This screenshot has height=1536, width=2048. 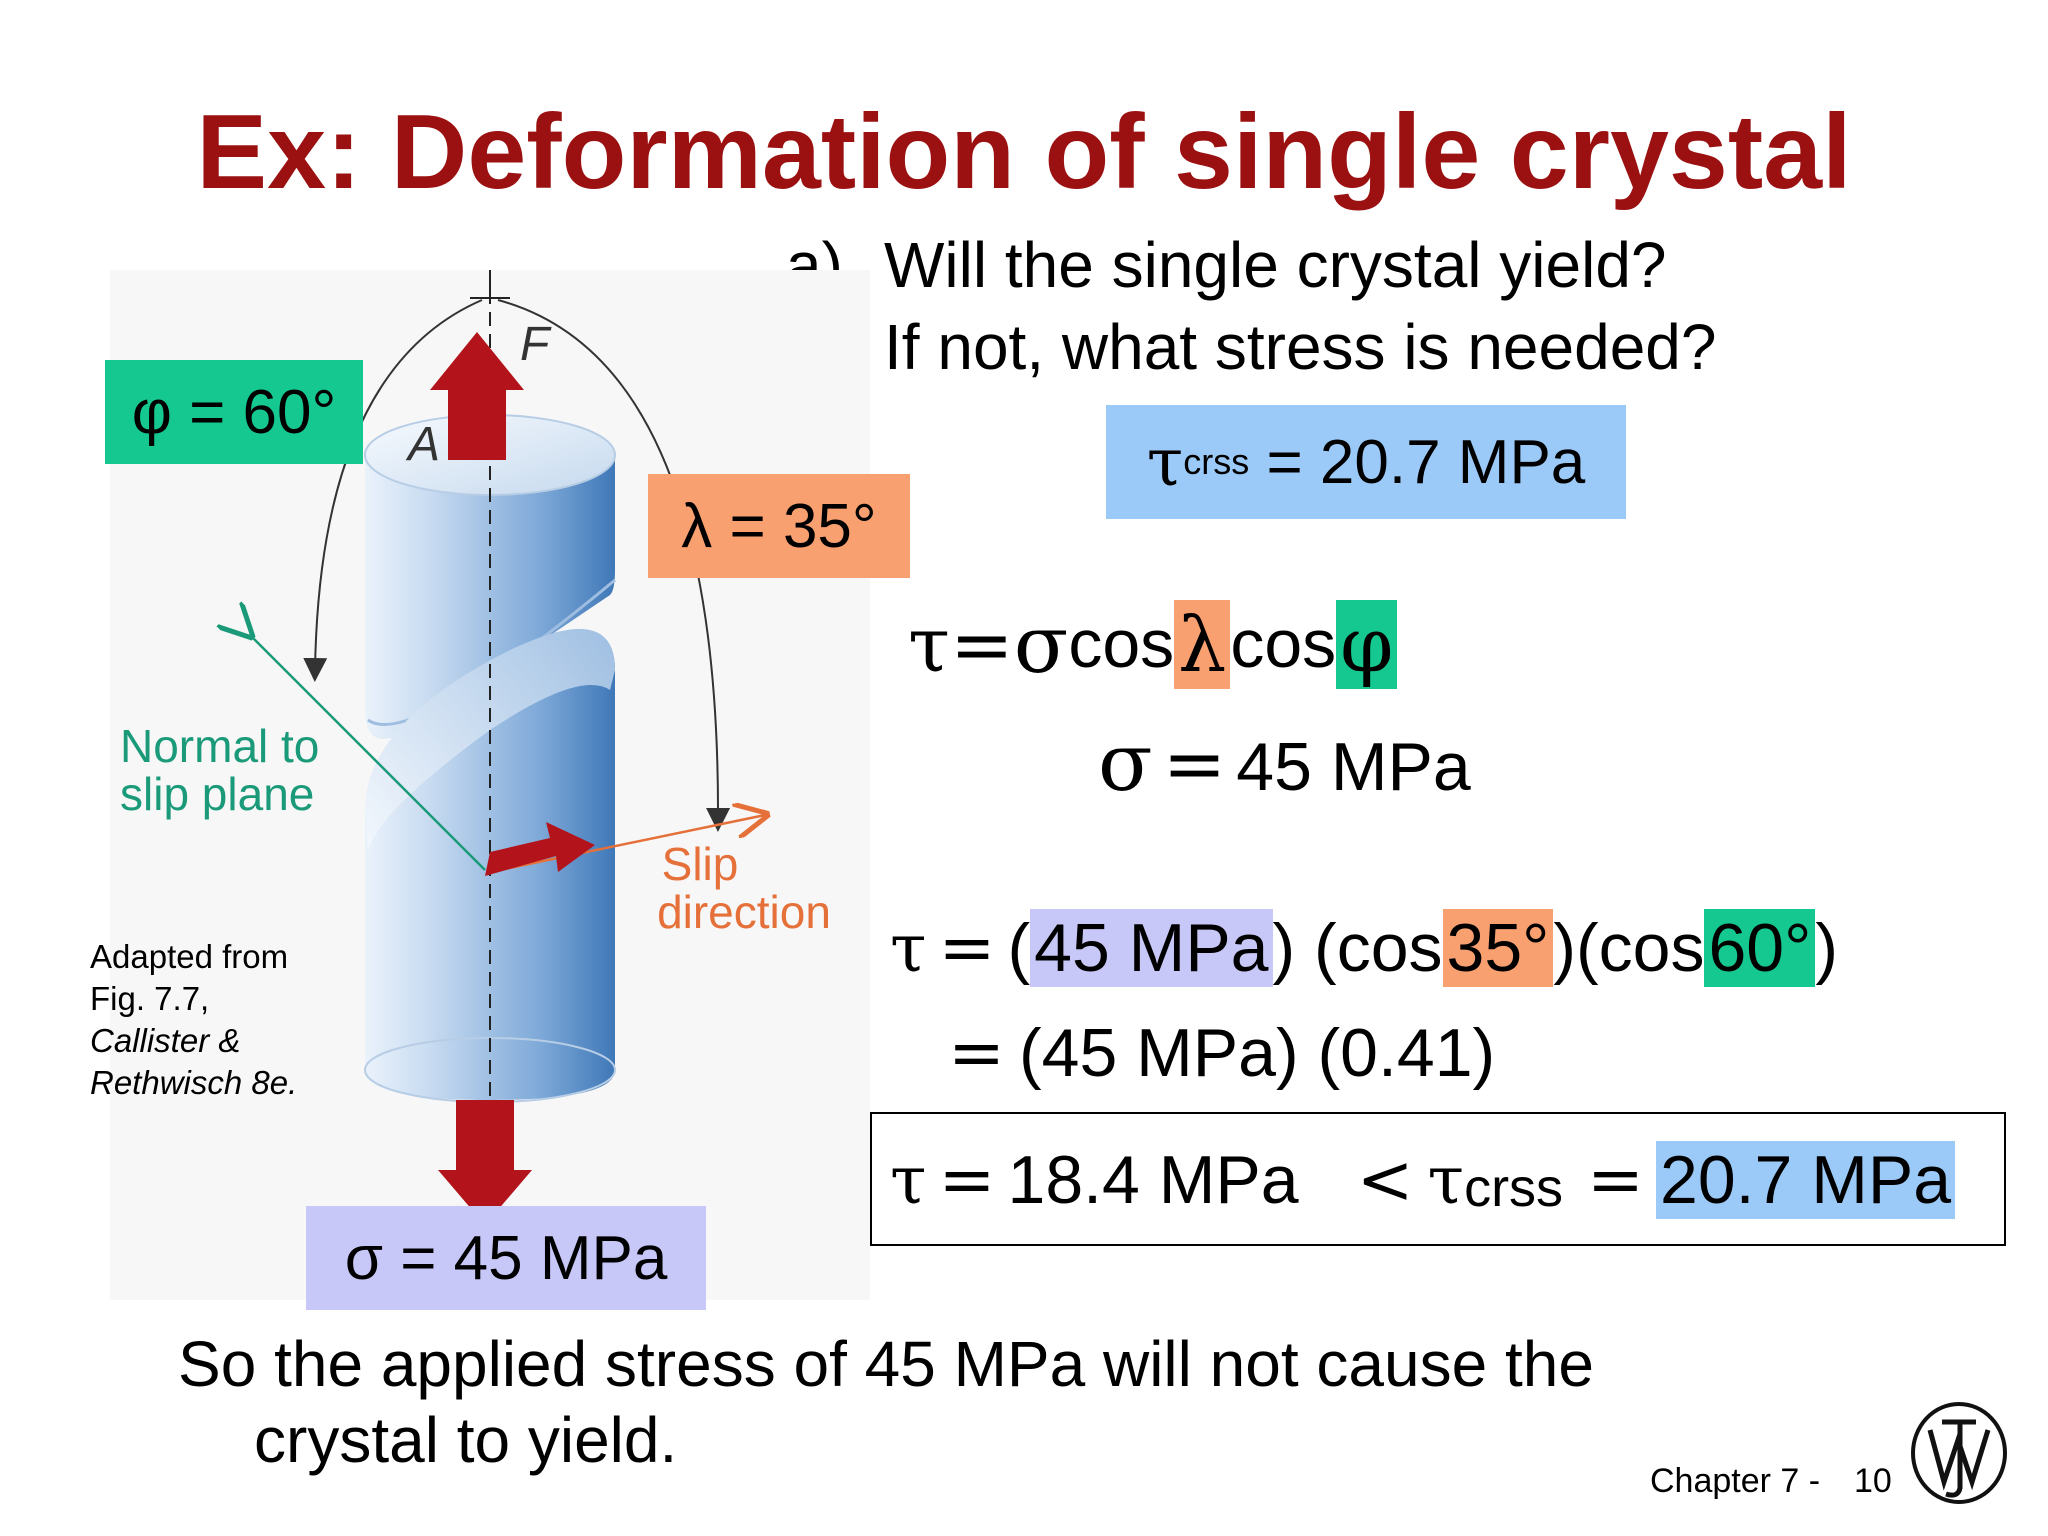 What do you see at coordinates (477, 396) in the screenshot?
I see `force-arrow-up` at bounding box center [477, 396].